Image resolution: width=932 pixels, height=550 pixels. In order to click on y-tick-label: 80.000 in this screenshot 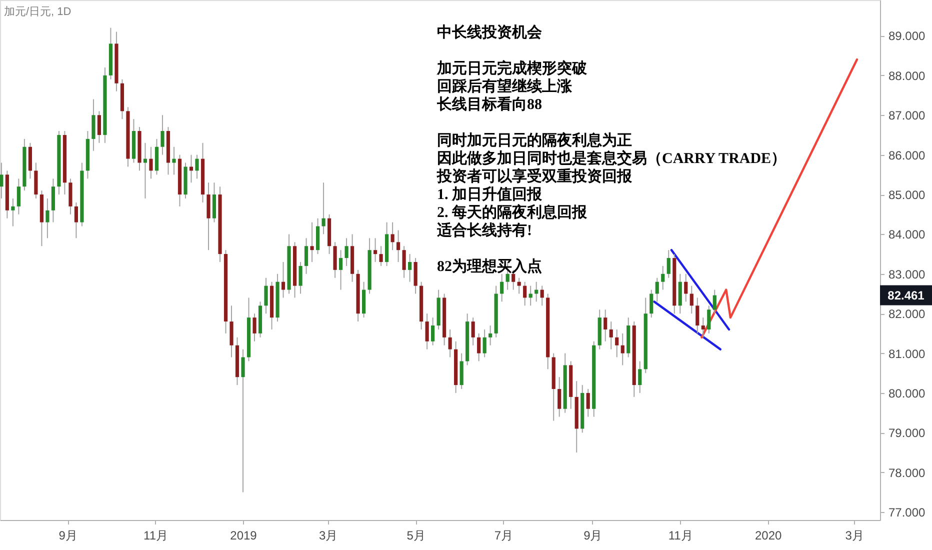, I will do `click(907, 393)`.